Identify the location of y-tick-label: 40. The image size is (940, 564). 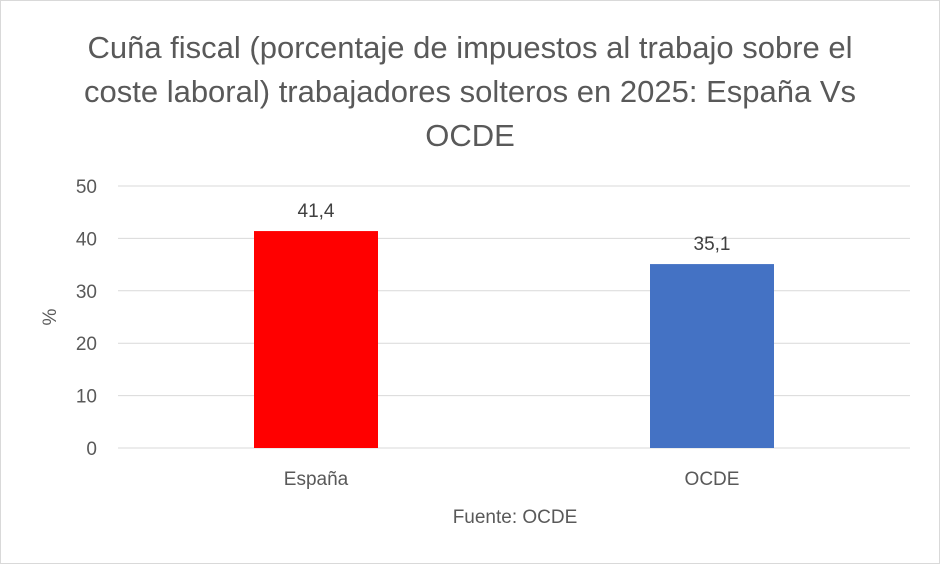
(86, 239).